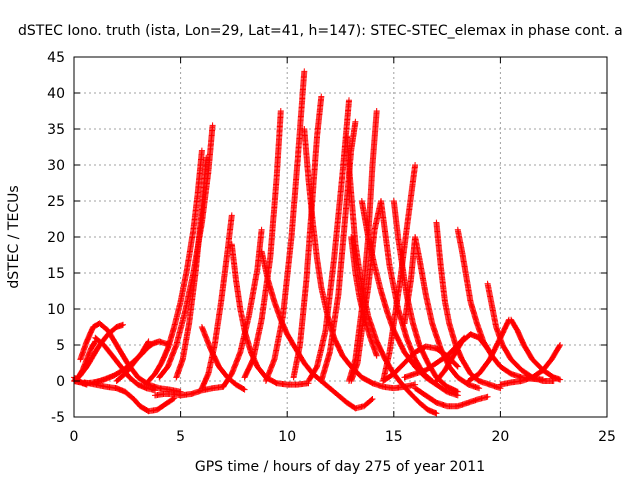 The width and height of the screenshot is (640, 480). Describe the element at coordinates (56, 166) in the screenshot. I see `y-tick-label: 30` at that location.